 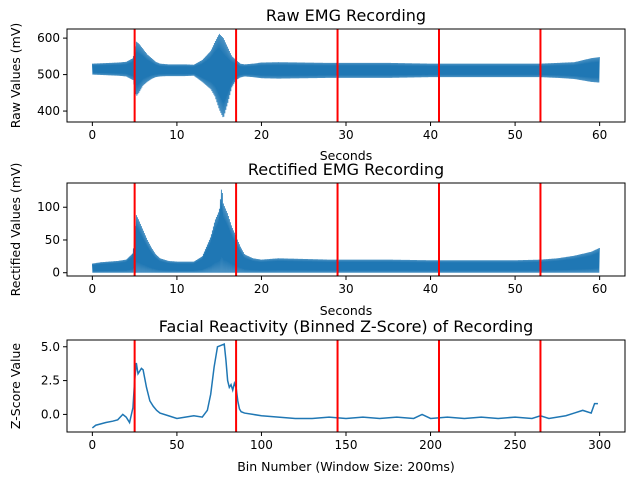 What do you see at coordinates (514, 289) in the screenshot?
I see `rectified-emg-x-tick-label: 50` at bounding box center [514, 289].